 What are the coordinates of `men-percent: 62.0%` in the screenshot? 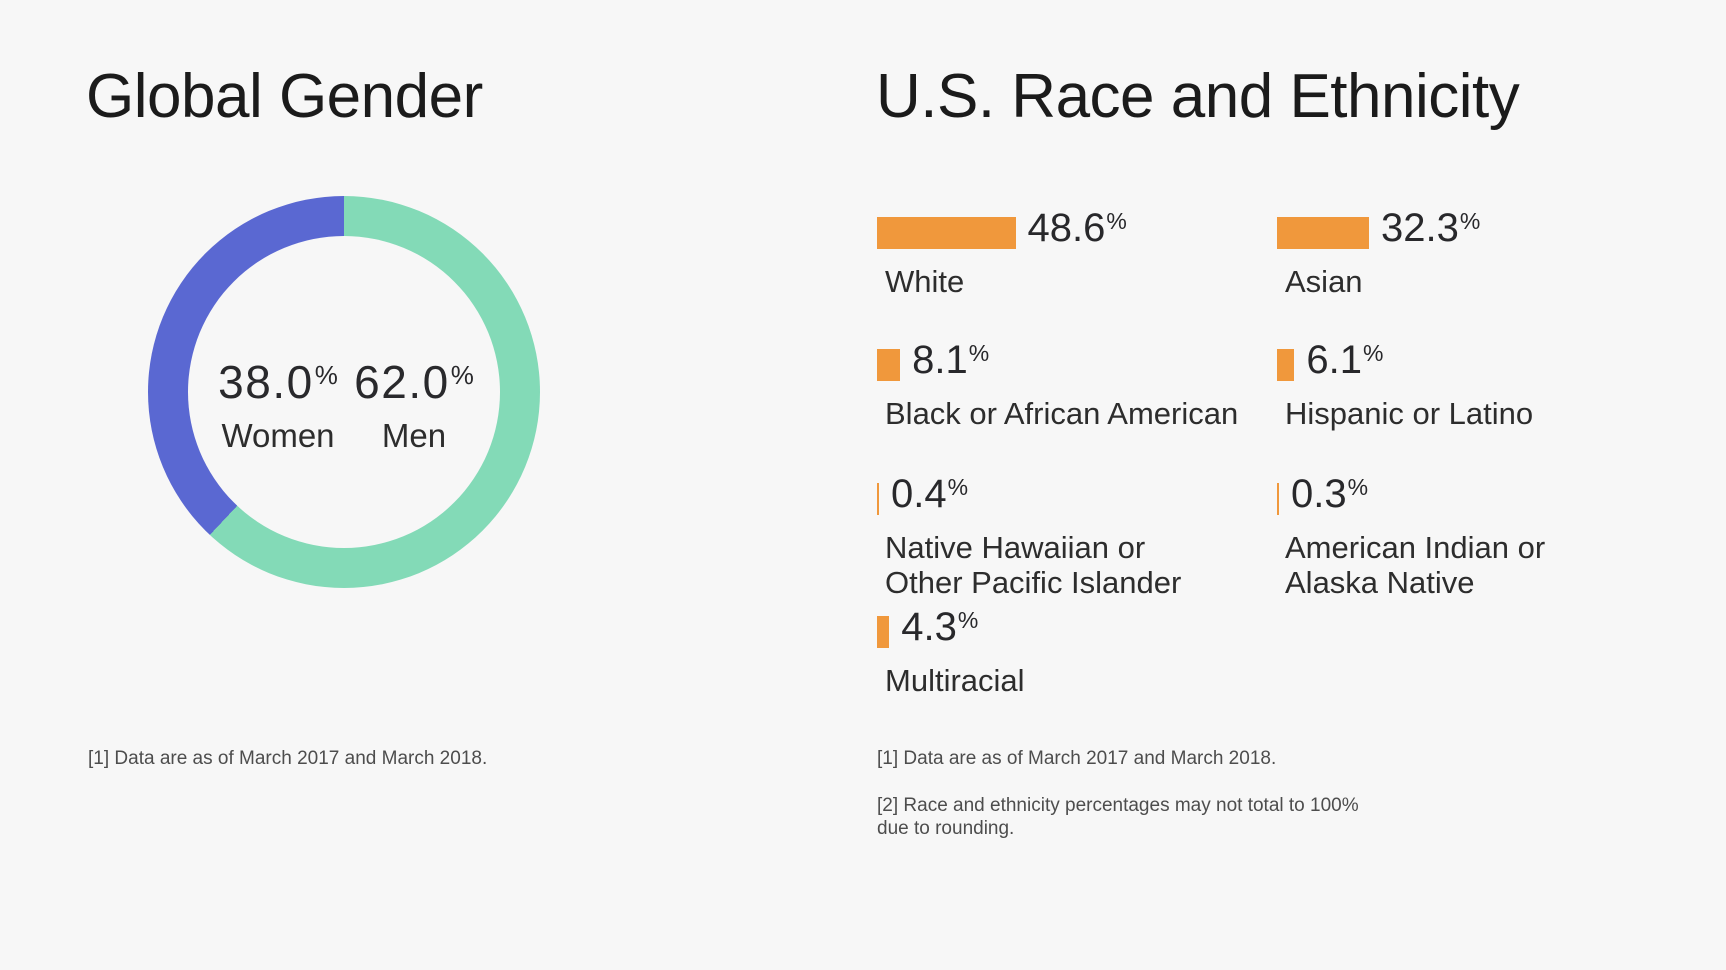 It's located at (414, 382).